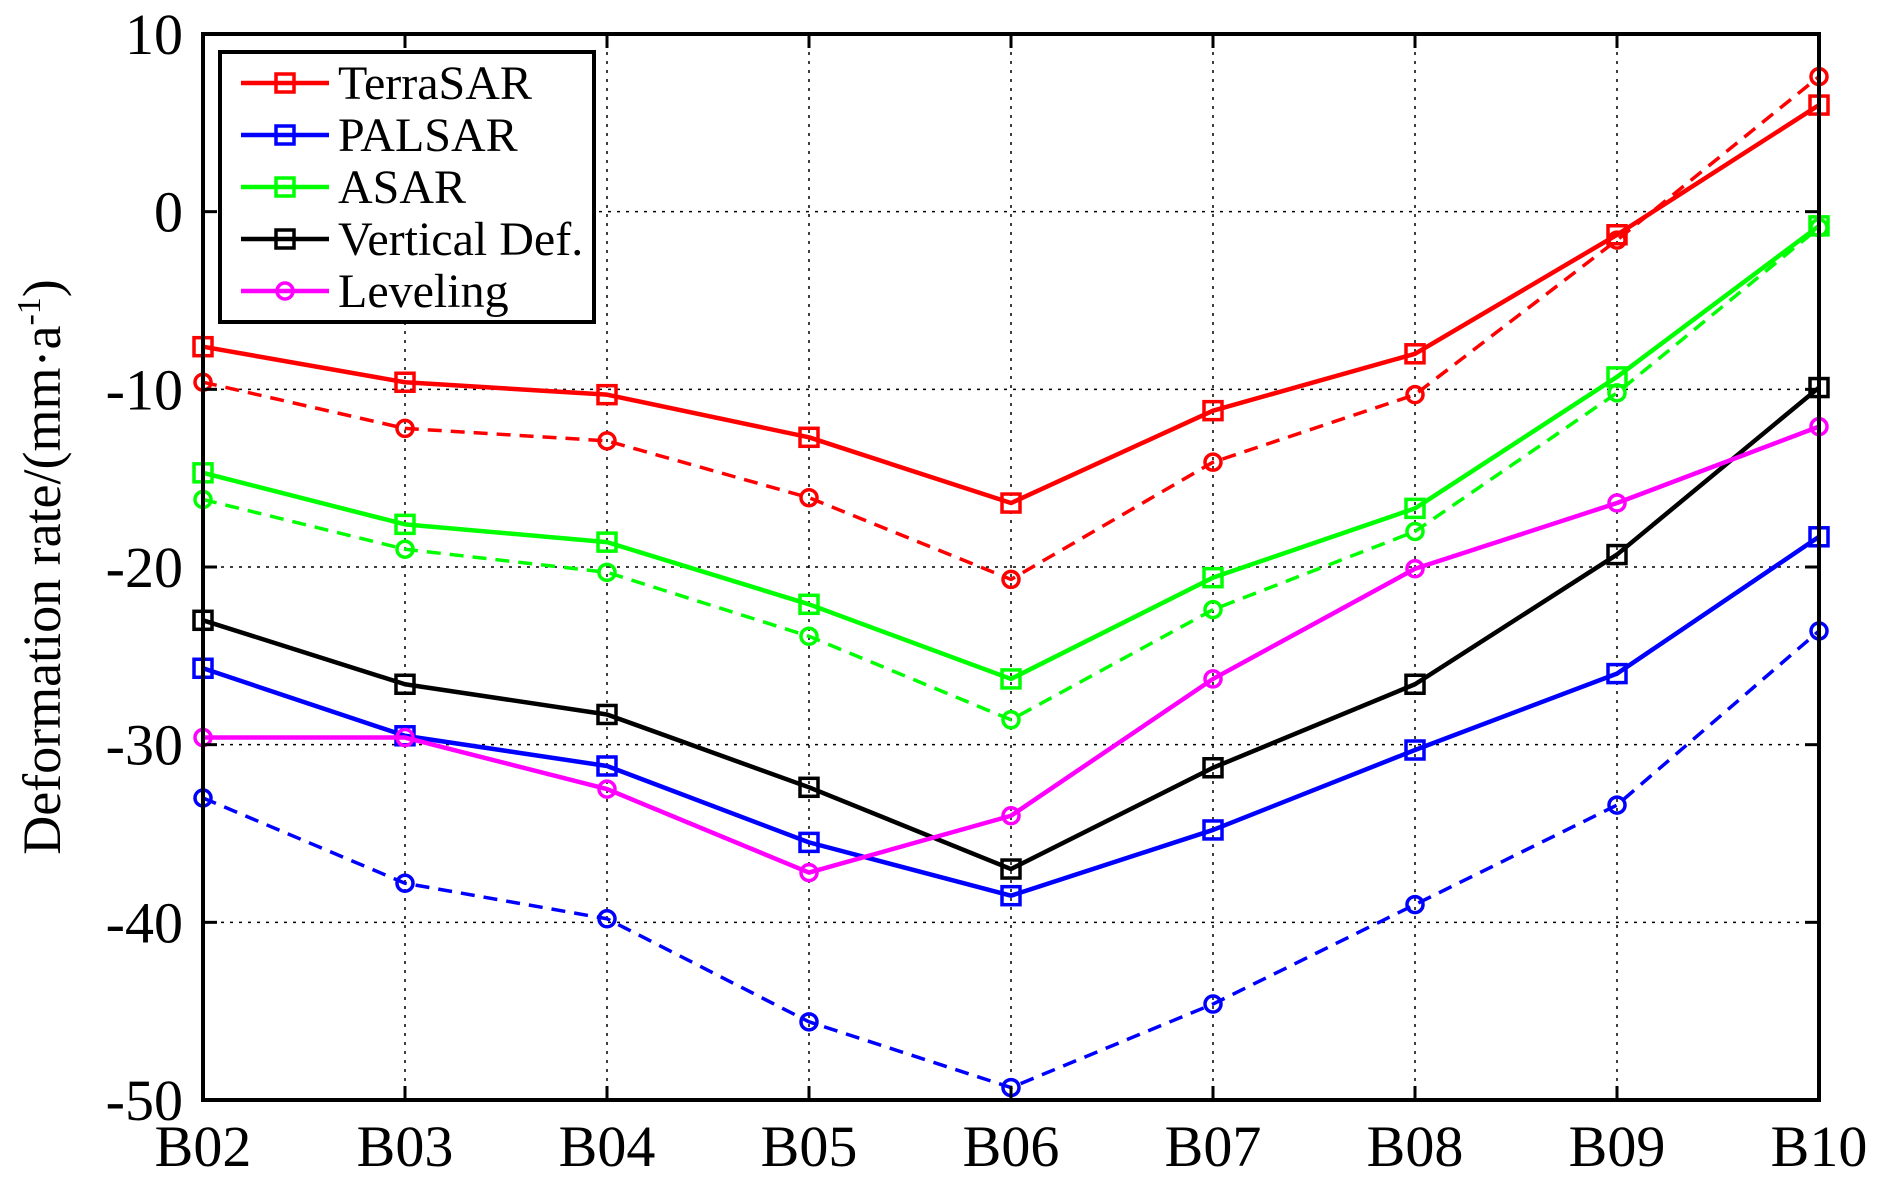 This screenshot has height=1181, width=1890. Describe the element at coordinates (428, 135) in the screenshot. I see `legend-label: PALSAR` at that location.